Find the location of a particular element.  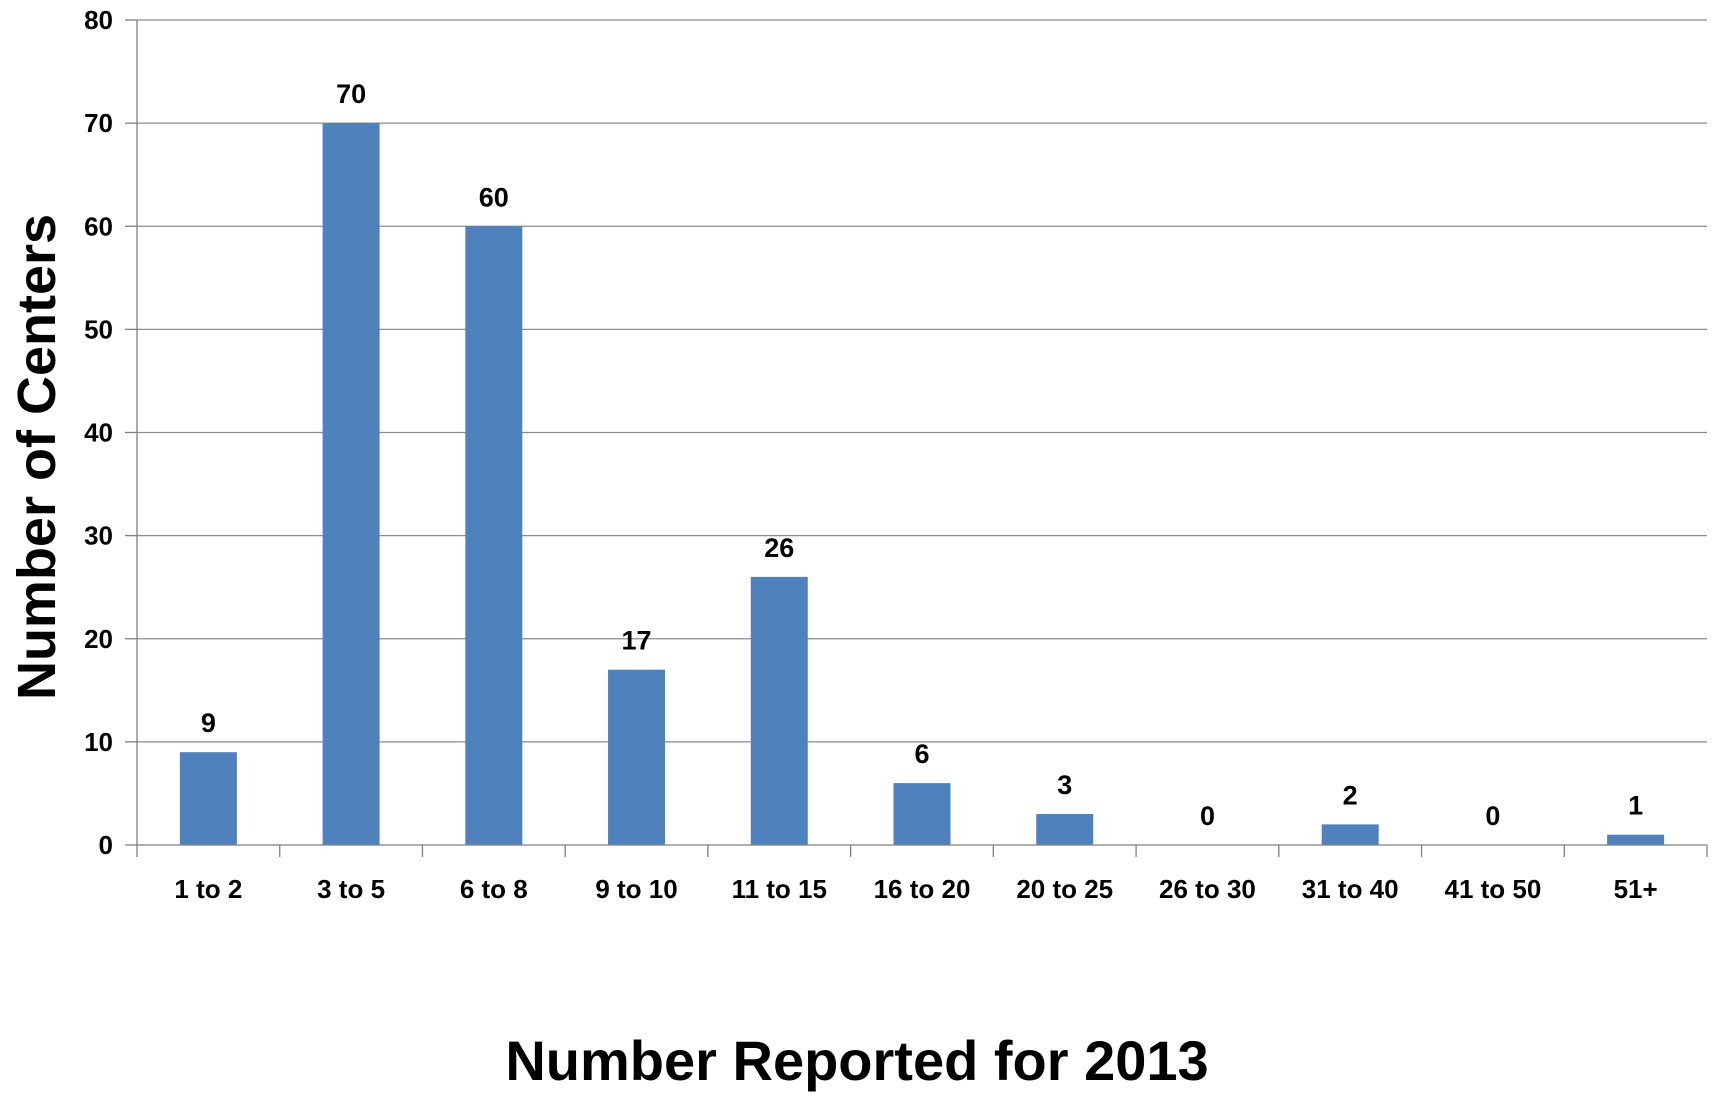

x-tick-label: 11 to 15 is located at coordinates (779, 889).